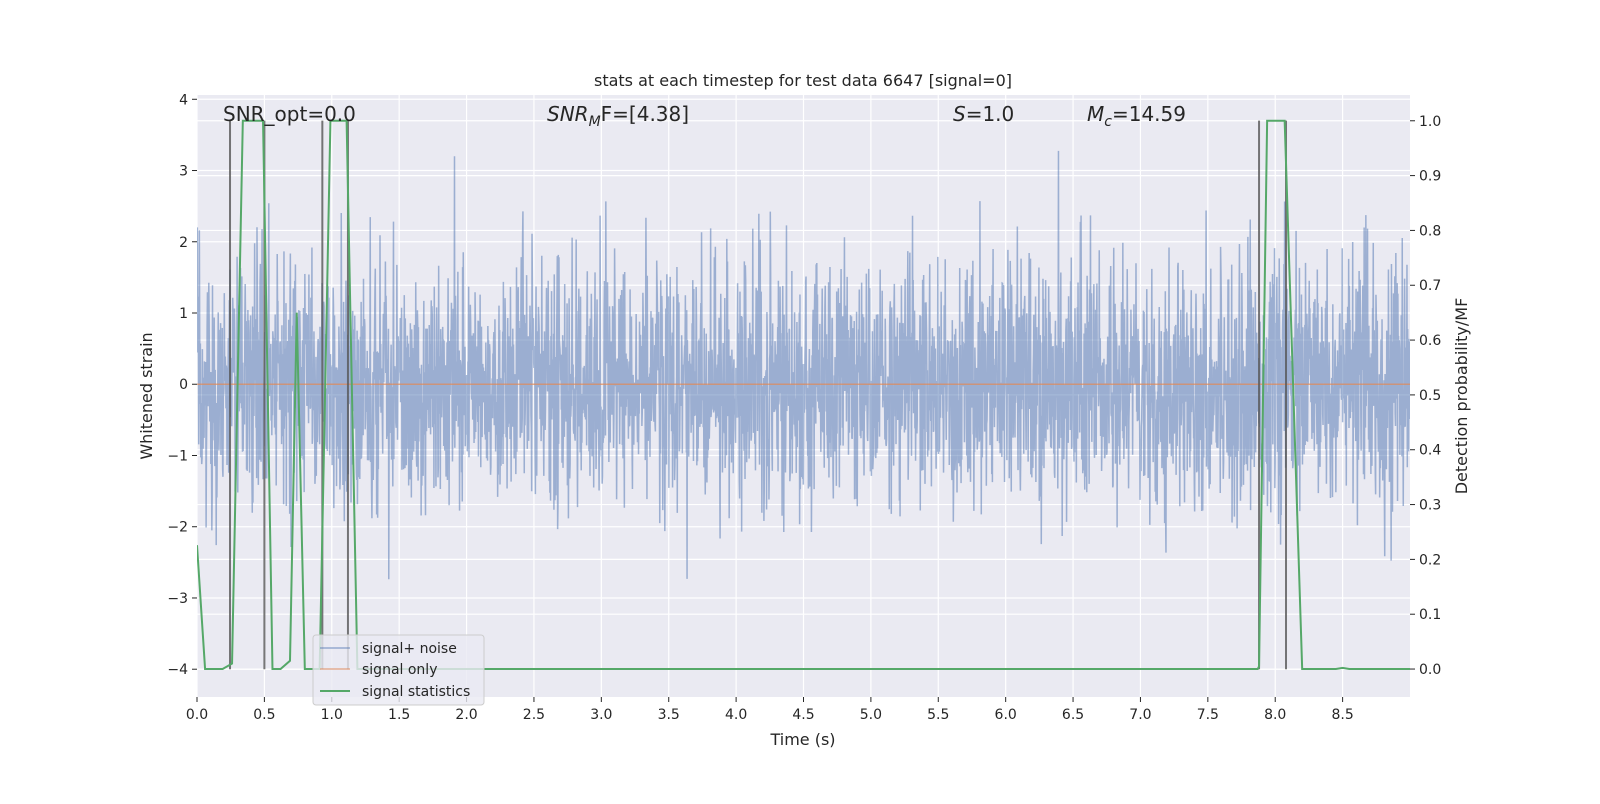 The width and height of the screenshot is (1600, 804). I want to click on annotation-s: S=1.0, so click(983, 114).